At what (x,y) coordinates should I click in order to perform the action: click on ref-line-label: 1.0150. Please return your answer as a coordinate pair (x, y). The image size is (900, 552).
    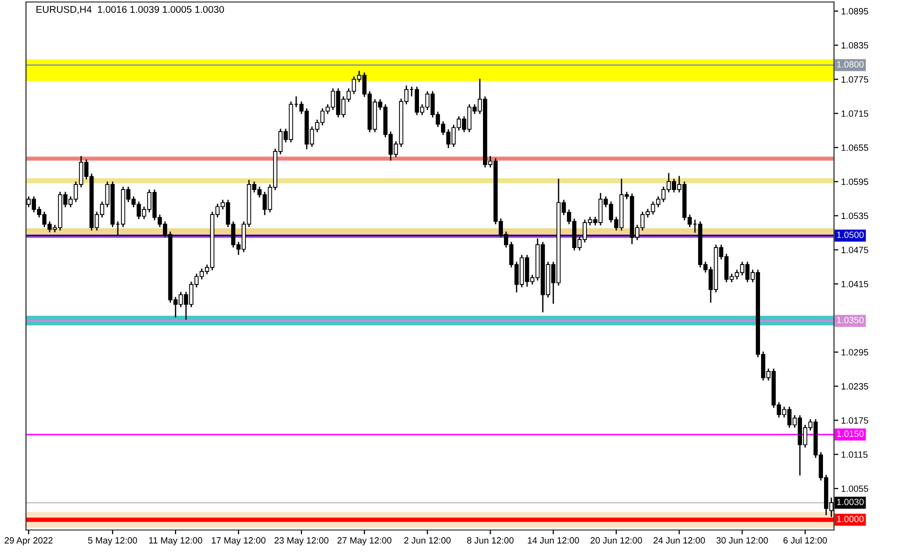
    Looking at the image, I should click on (850, 433).